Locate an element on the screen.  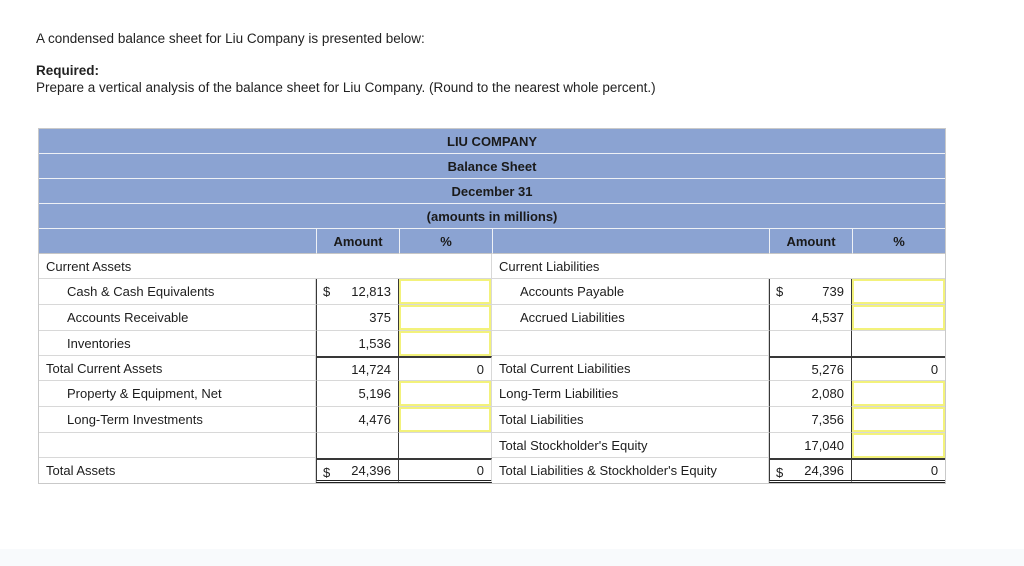
row-label: Total Liabilities & Stockholder's Equity is located at coordinates (630, 470).